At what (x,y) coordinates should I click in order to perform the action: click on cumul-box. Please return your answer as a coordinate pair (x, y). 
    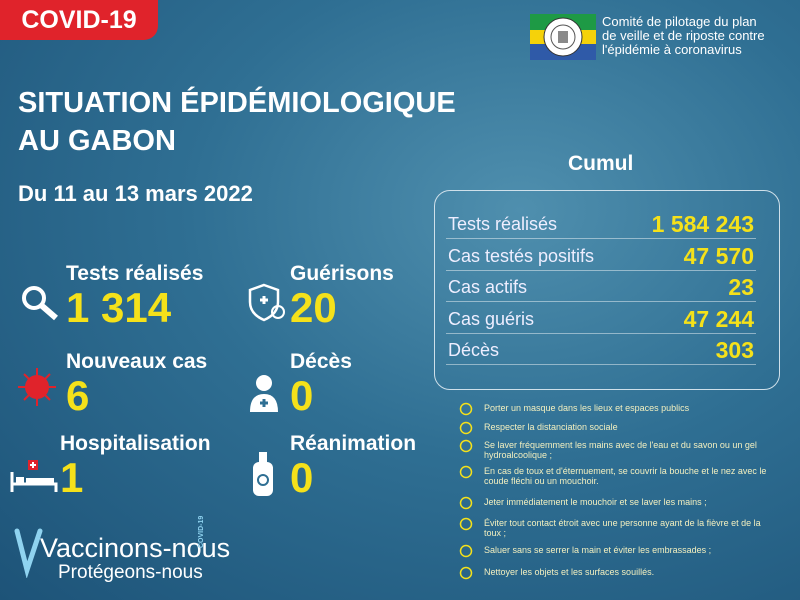
    Looking at the image, I should click on (607, 290).